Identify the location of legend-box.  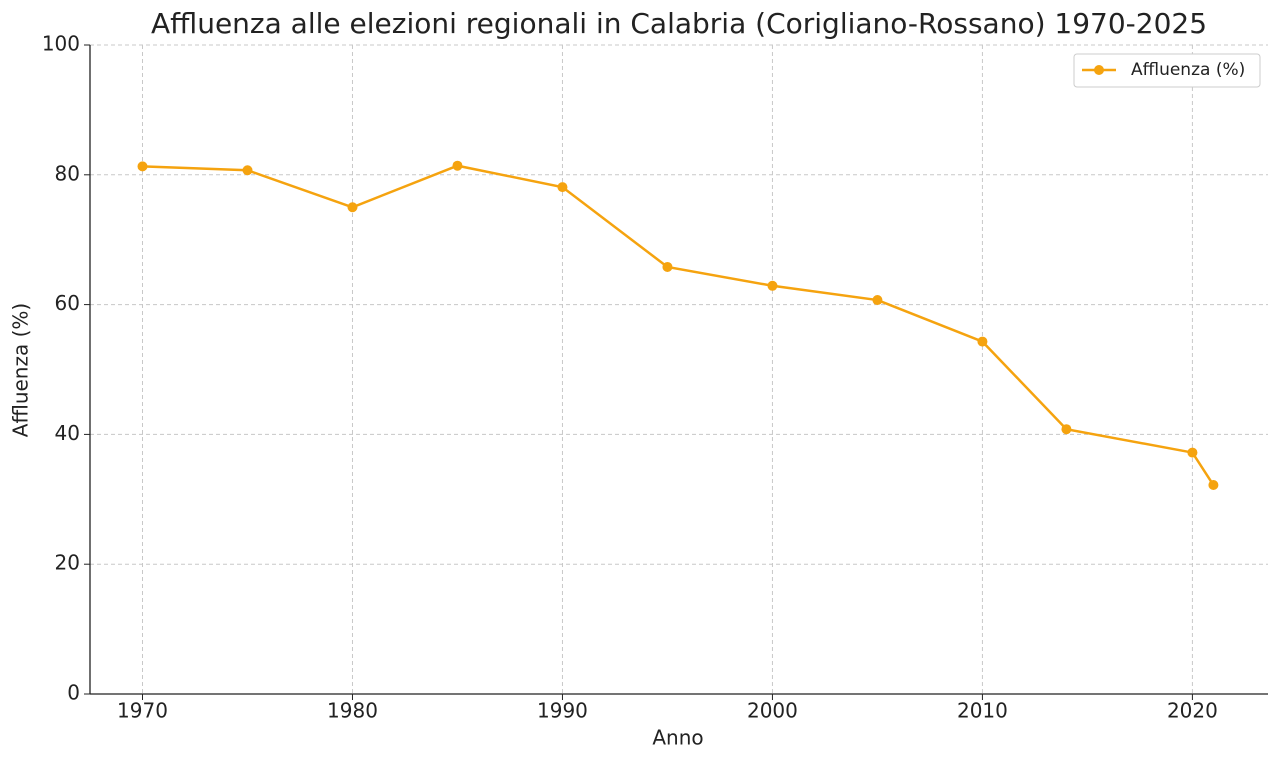
(1167, 70).